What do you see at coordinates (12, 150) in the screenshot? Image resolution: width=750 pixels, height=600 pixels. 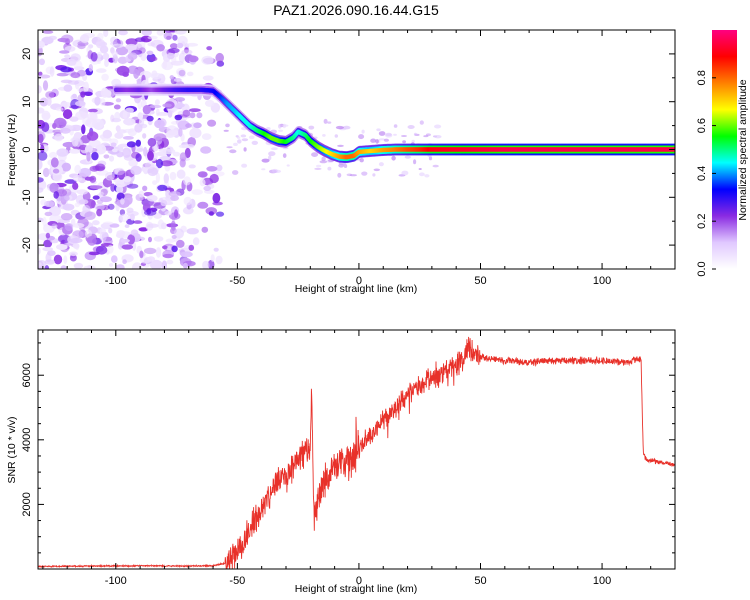 I see `spectrogram-y-label: Frequency (Hz)` at bounding box center [12, 150].